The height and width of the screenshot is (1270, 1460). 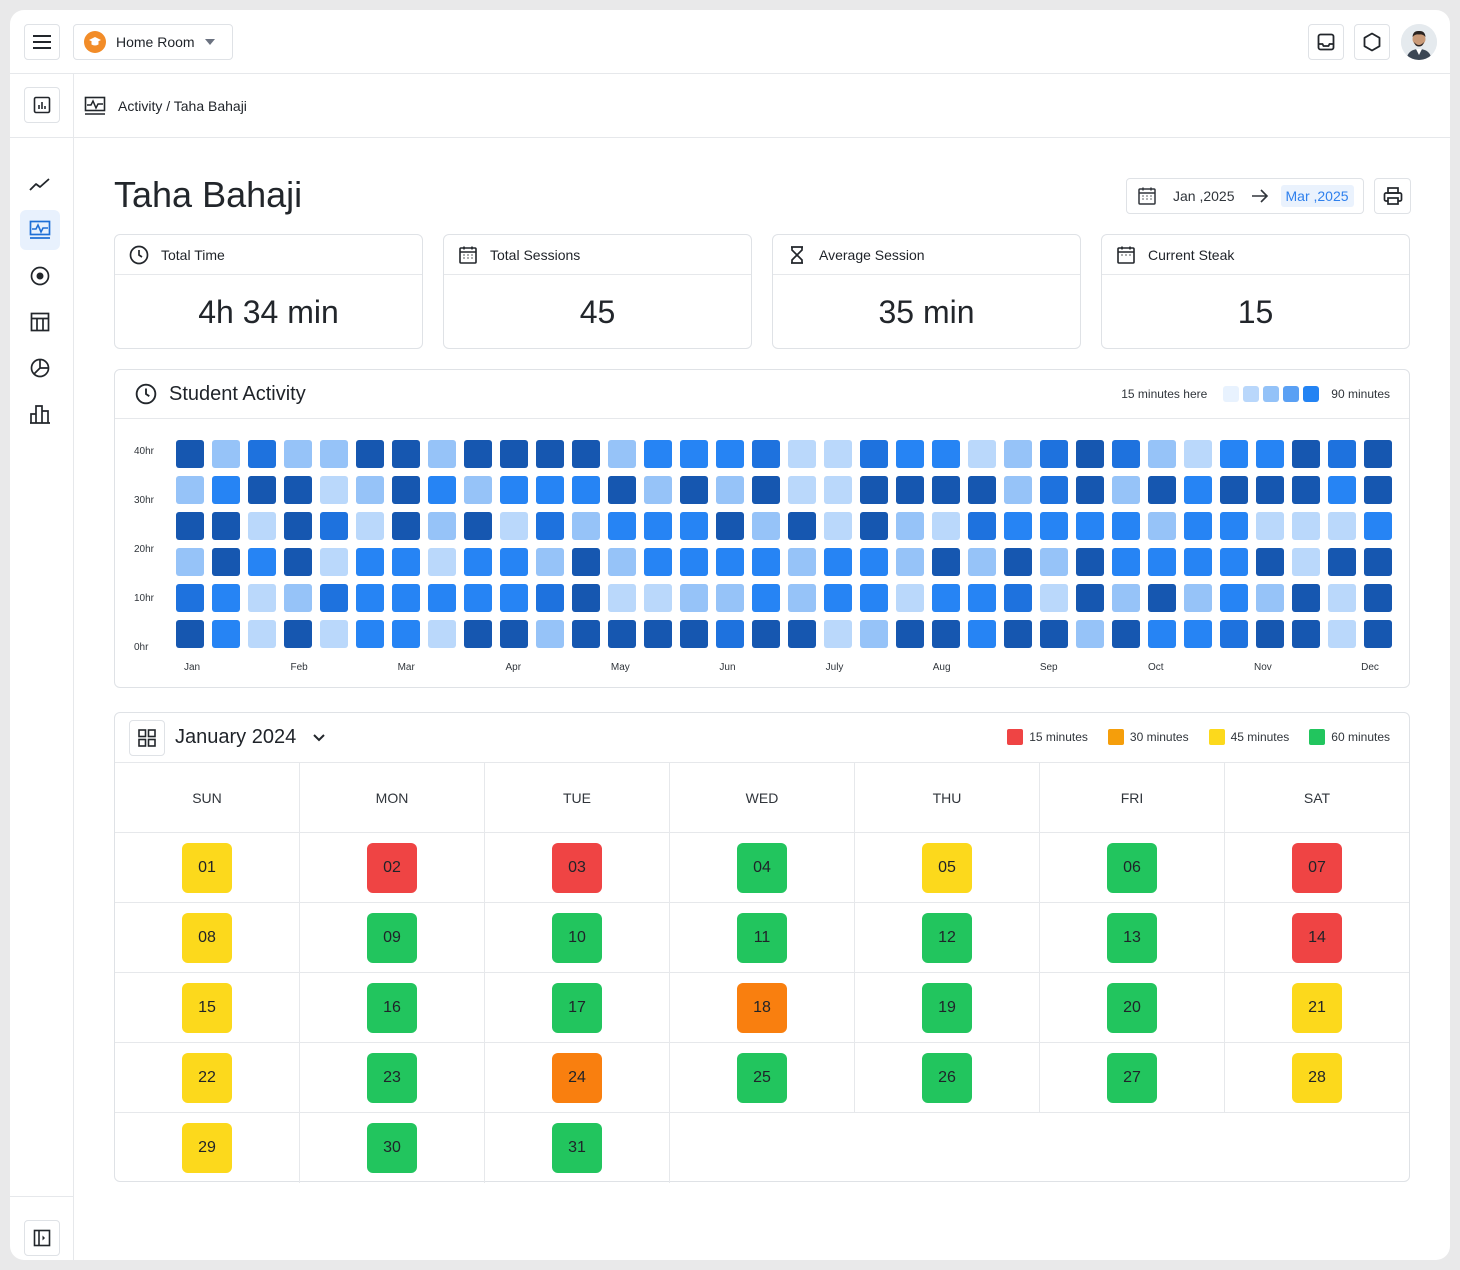 I want to click on weekday-label: SAT, so click(x=1317, y=798).